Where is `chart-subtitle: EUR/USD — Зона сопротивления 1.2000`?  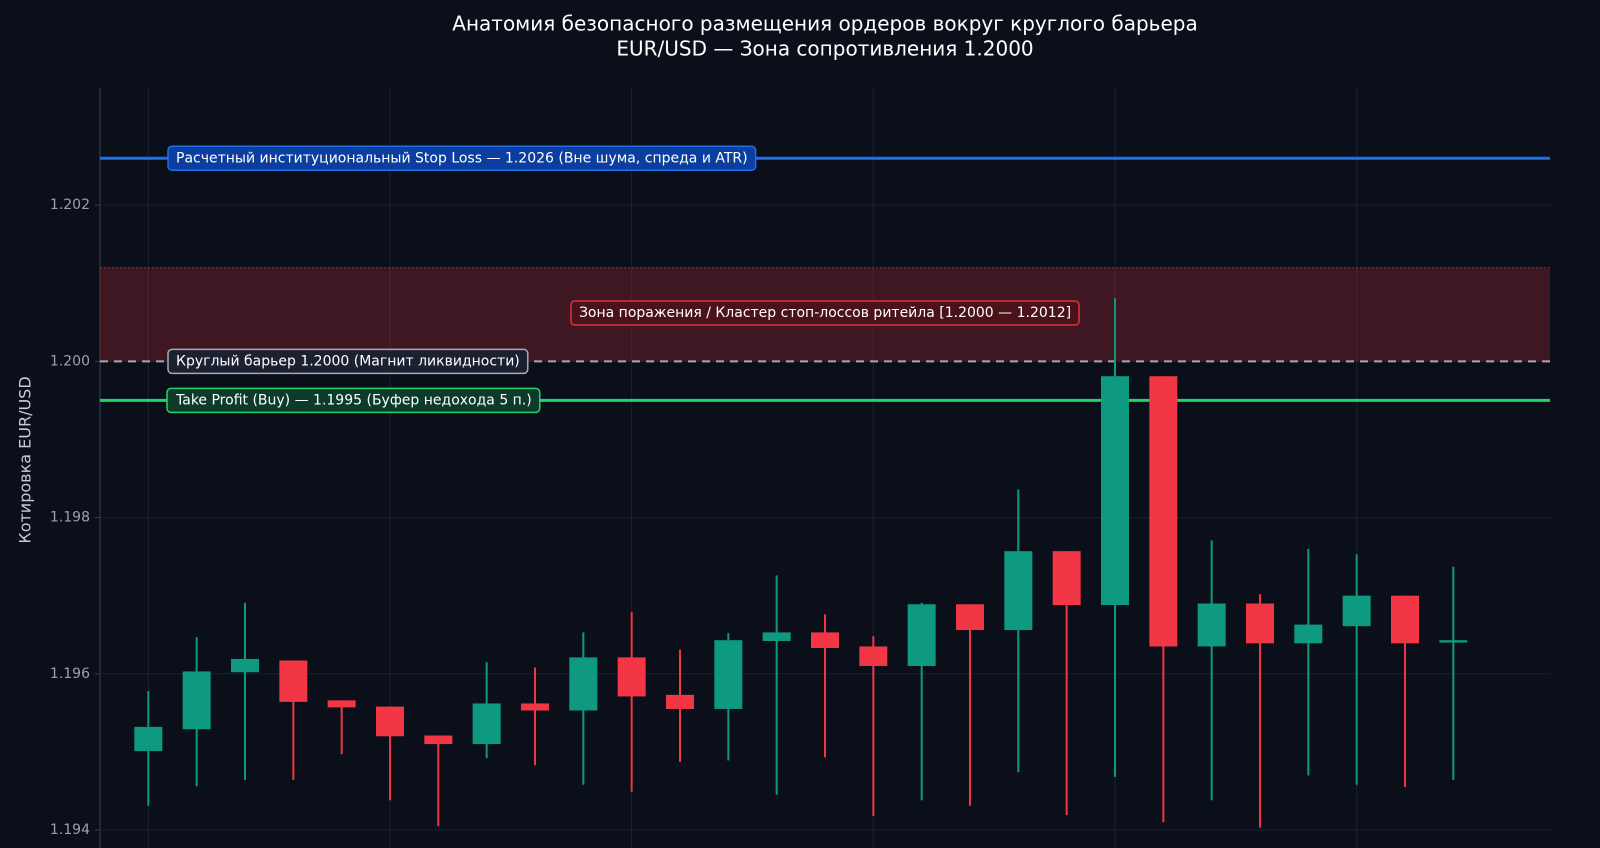
chart-subtitle: EUR/USD — Зона сопротивления 1.2000 is located at coordinates (824, 49).